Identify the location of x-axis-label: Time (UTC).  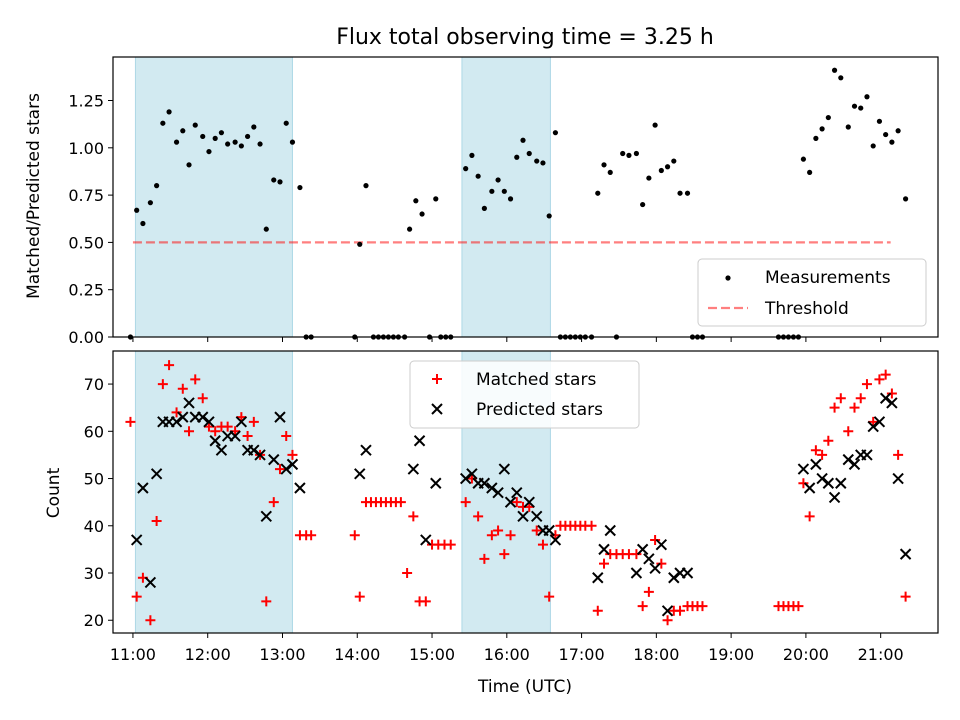
(524, 687).